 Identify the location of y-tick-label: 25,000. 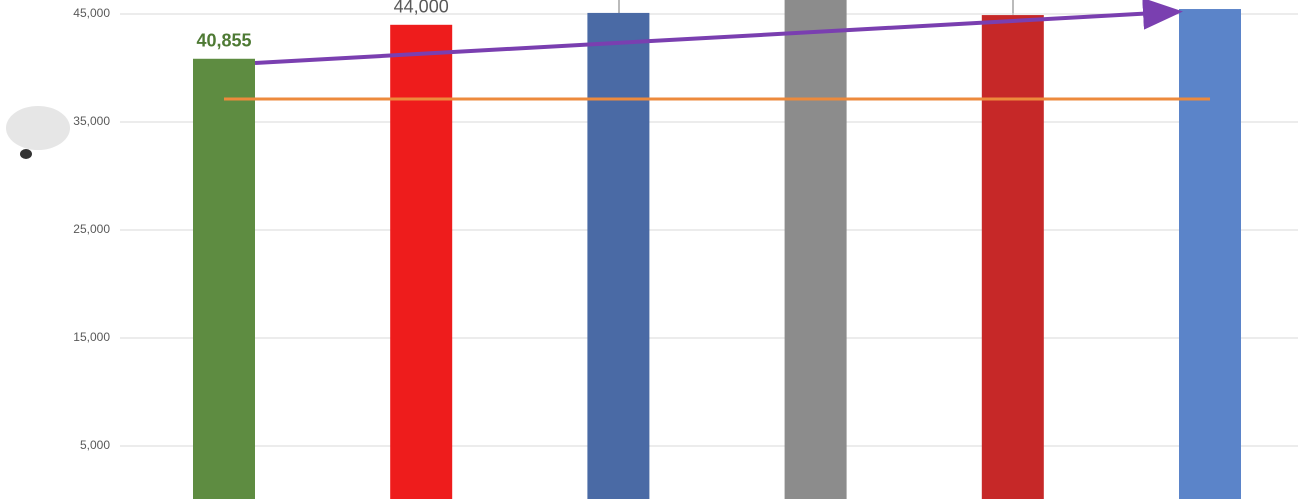
(91, 229).